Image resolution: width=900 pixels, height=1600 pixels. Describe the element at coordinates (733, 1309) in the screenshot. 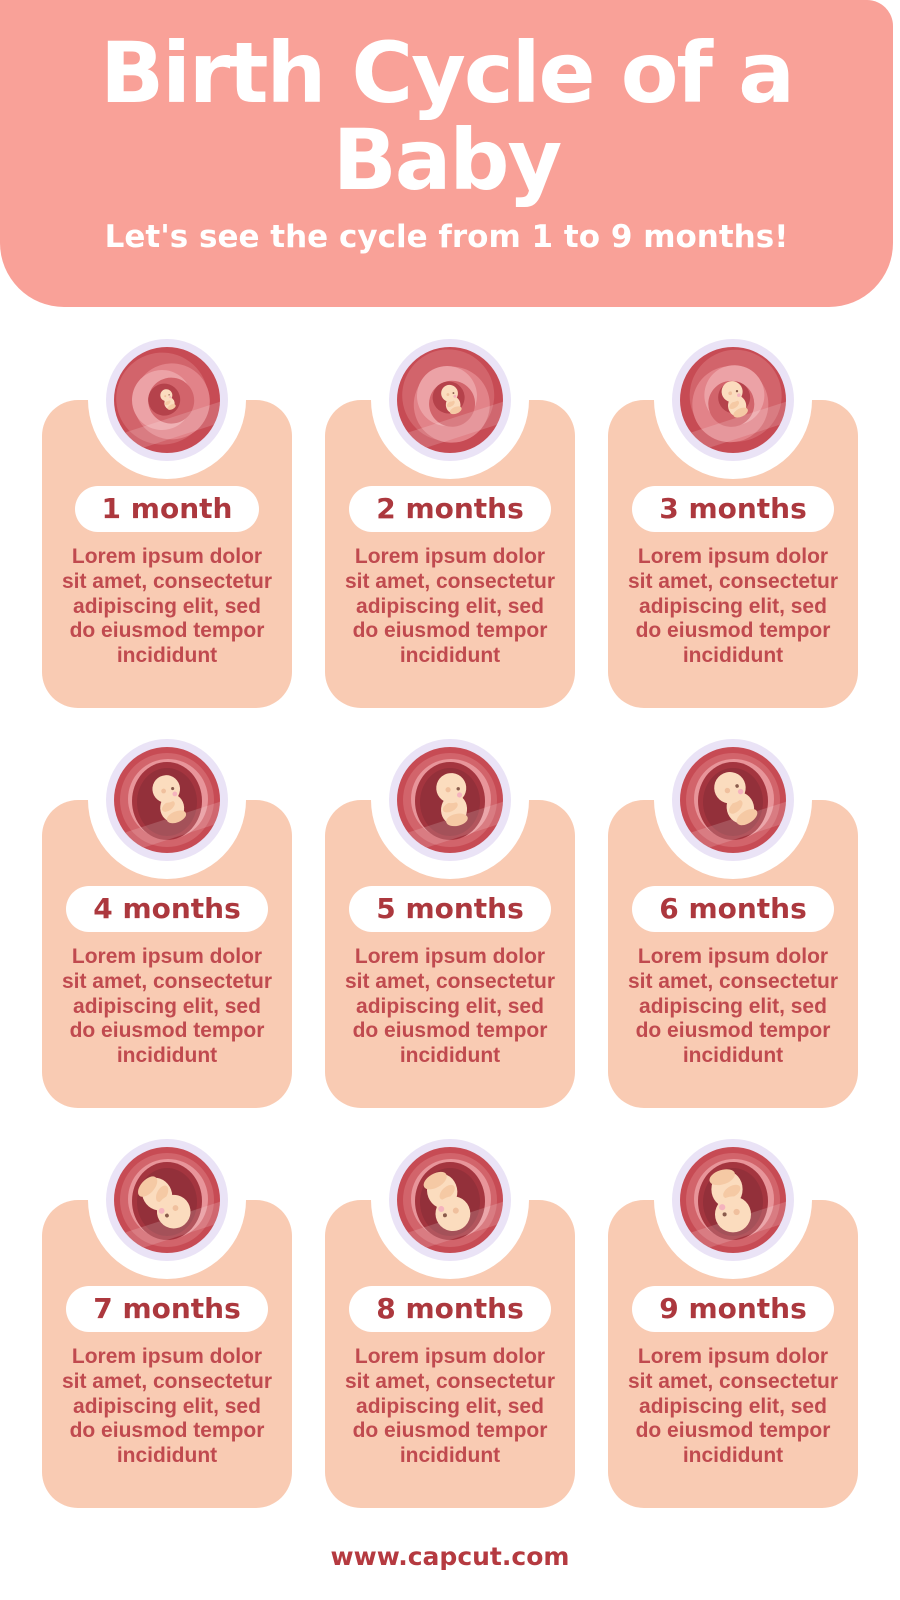

I see `month-label-pill: 9 months` at that location.